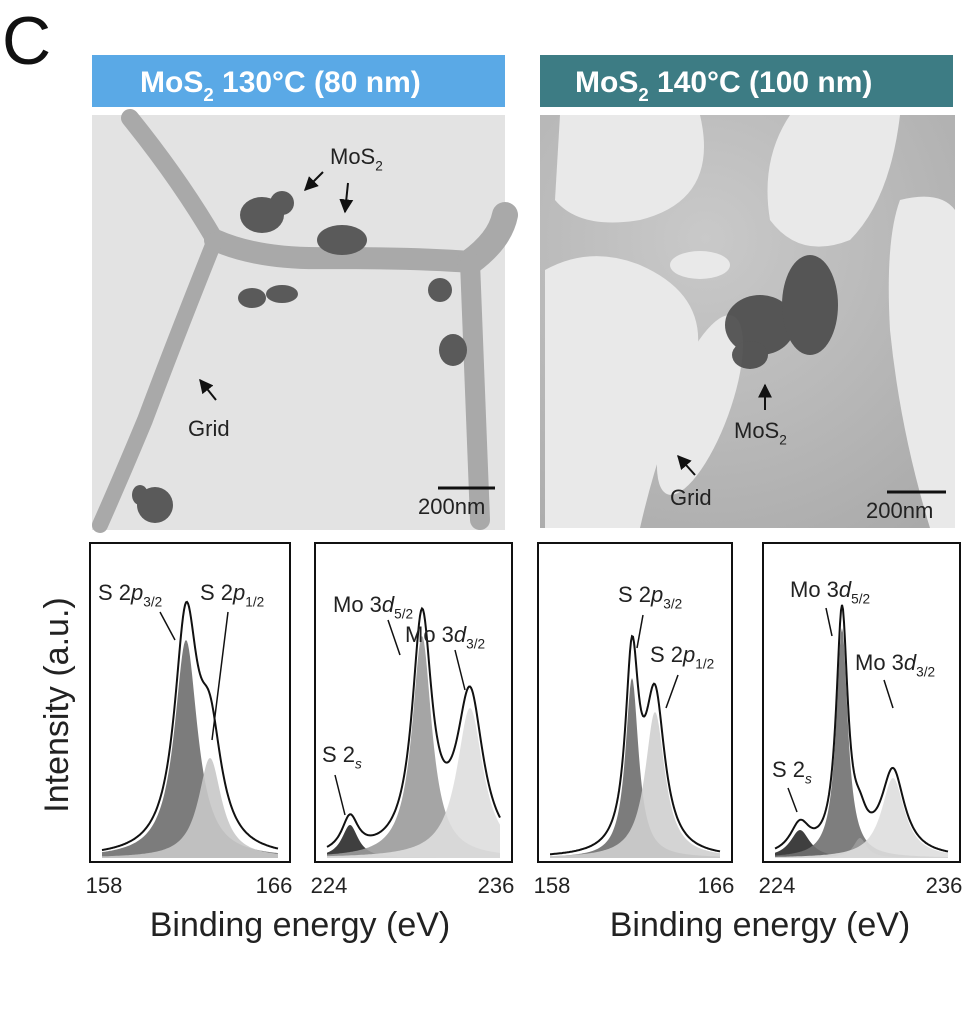 This screenshot has height=1024, width=976. Describe the element at coordinates (57, 704) in the screenshot. I see `y-axis-label: Intensity (a.u.)` at that location.